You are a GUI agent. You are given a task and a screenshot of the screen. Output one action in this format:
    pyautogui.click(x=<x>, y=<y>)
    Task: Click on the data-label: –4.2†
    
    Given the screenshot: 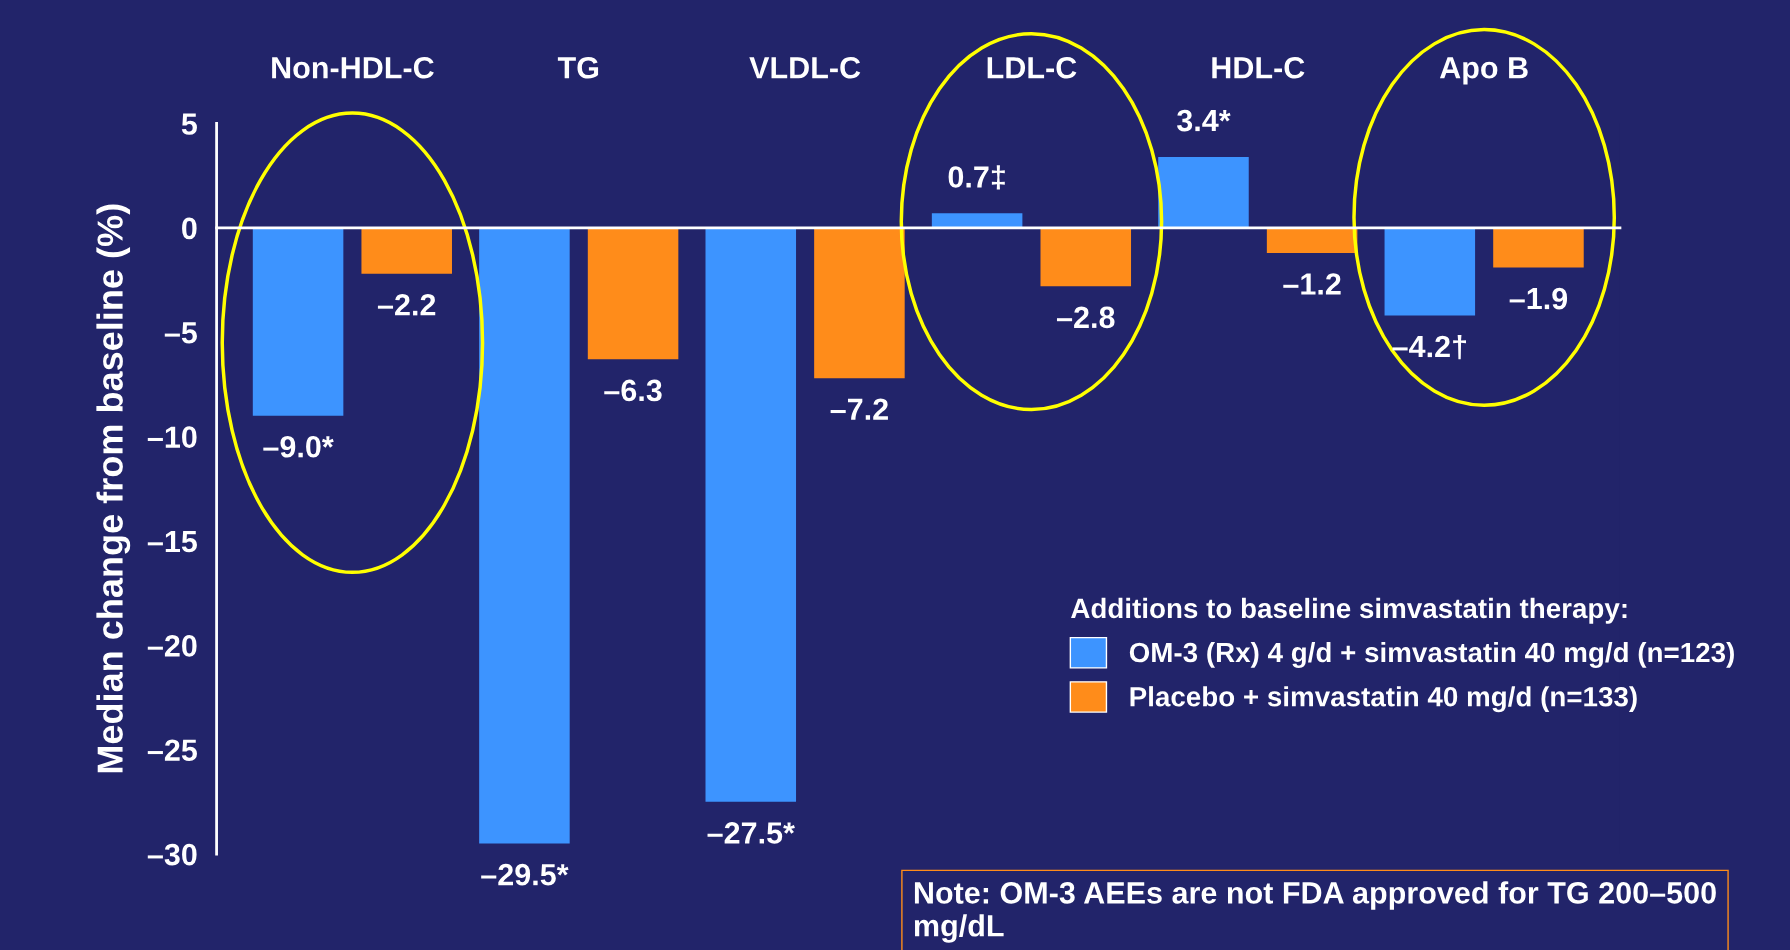 What is the action you would take?
    pyautogui.click(x=1429, y=347)
    